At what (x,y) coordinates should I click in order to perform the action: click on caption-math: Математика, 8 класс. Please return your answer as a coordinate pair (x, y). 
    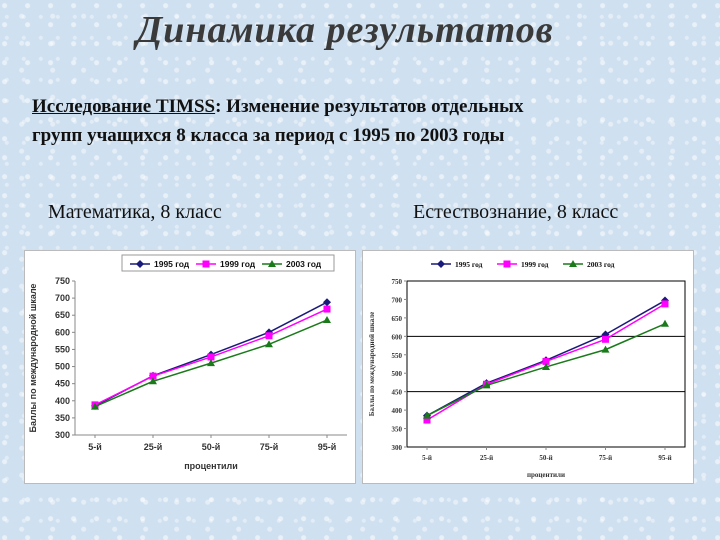
    Looking at the image, I should click on (135, 212).